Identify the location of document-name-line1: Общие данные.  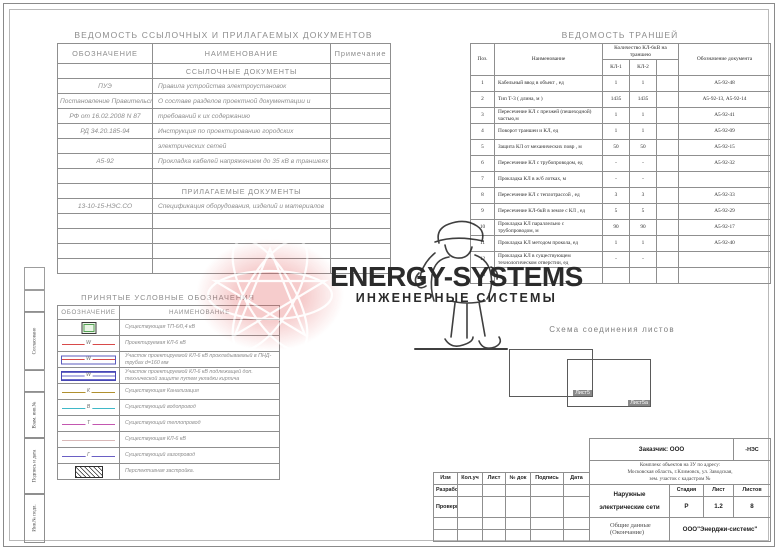
(630, 525).